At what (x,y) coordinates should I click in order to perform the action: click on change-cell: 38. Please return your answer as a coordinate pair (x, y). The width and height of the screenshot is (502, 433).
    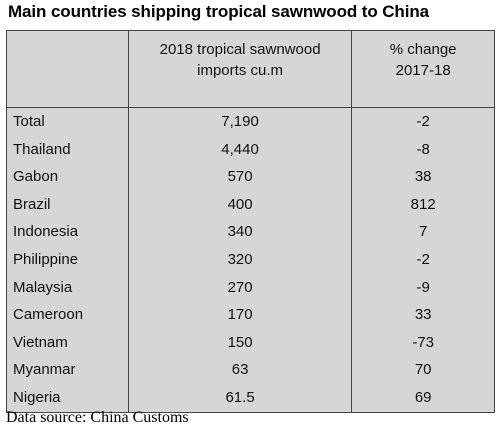
    Looking at the image, I should click on (423, 177).